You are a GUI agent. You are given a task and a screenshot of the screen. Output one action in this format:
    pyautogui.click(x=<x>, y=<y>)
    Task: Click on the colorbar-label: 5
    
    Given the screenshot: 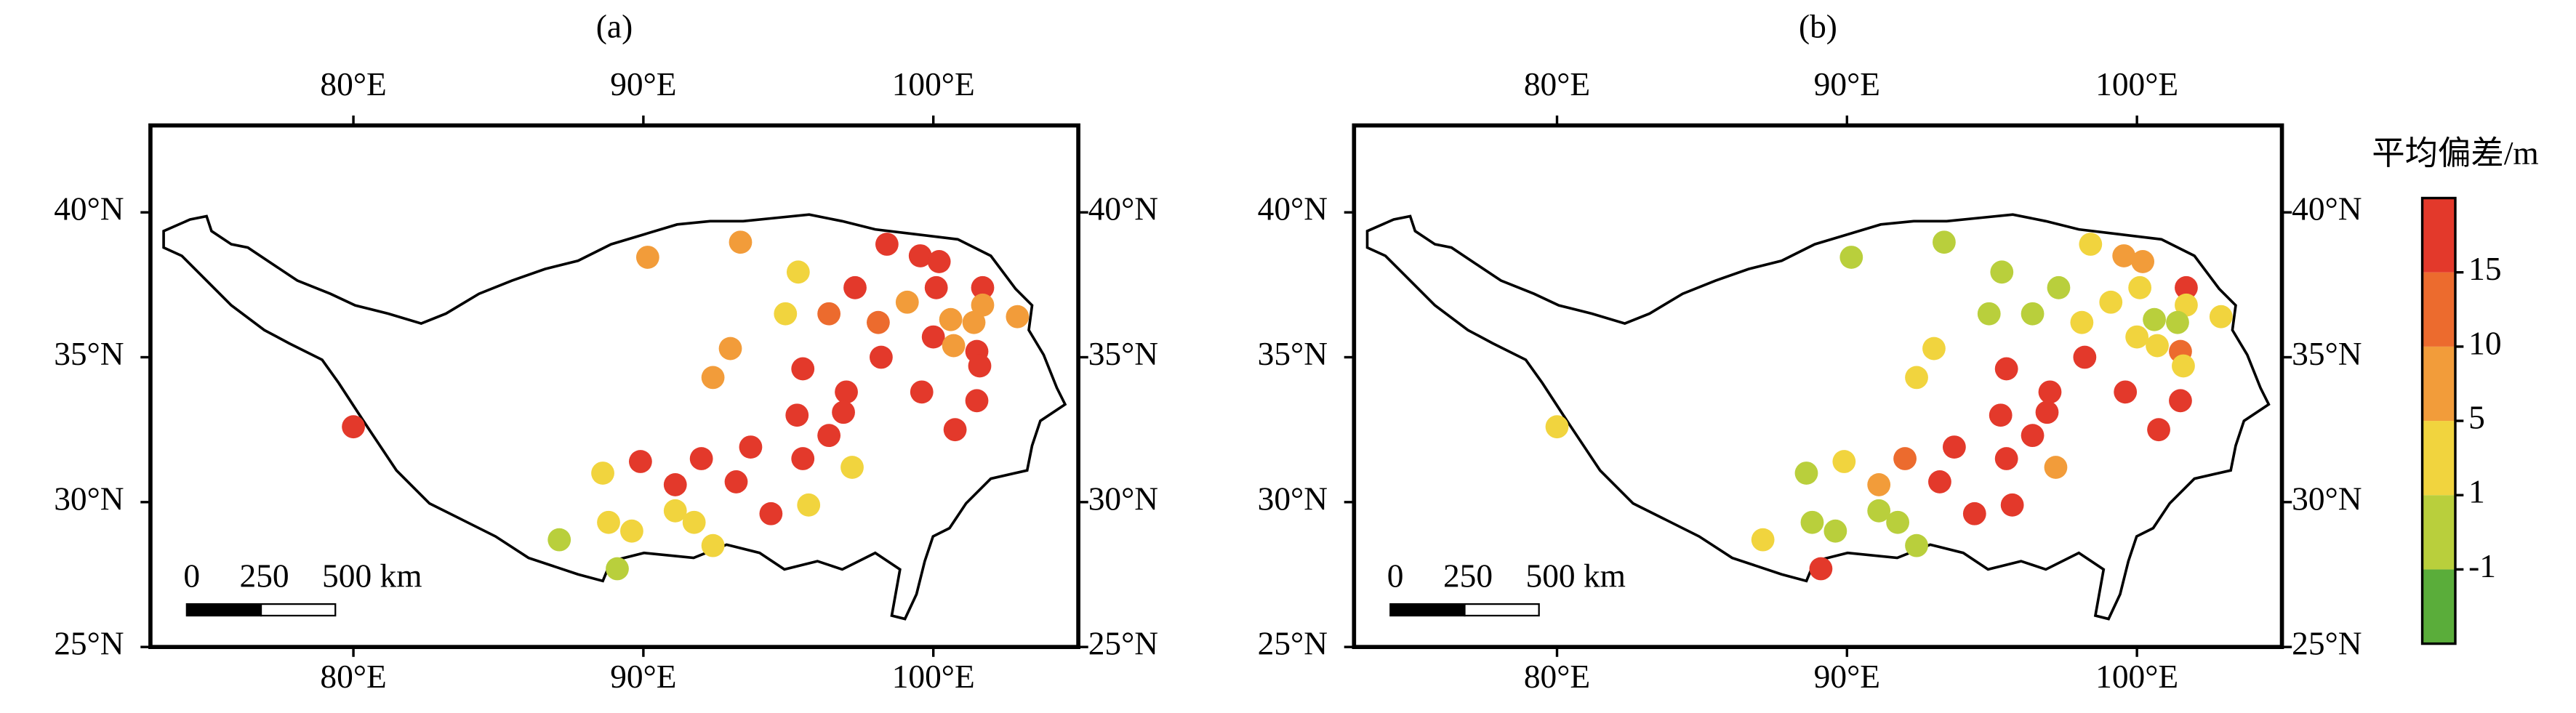 What is the action you would take?
    pyautogui.click(x=2476, y=417)
    